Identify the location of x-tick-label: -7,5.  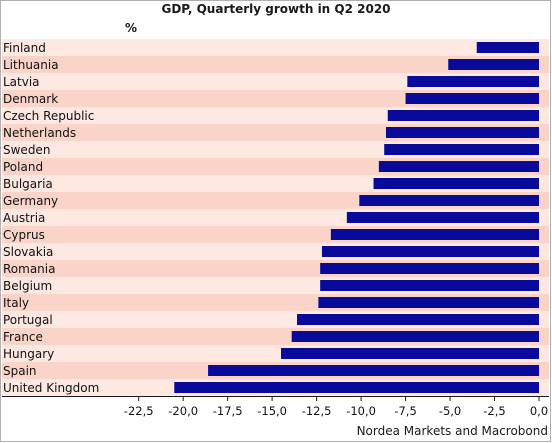
(405, 411).